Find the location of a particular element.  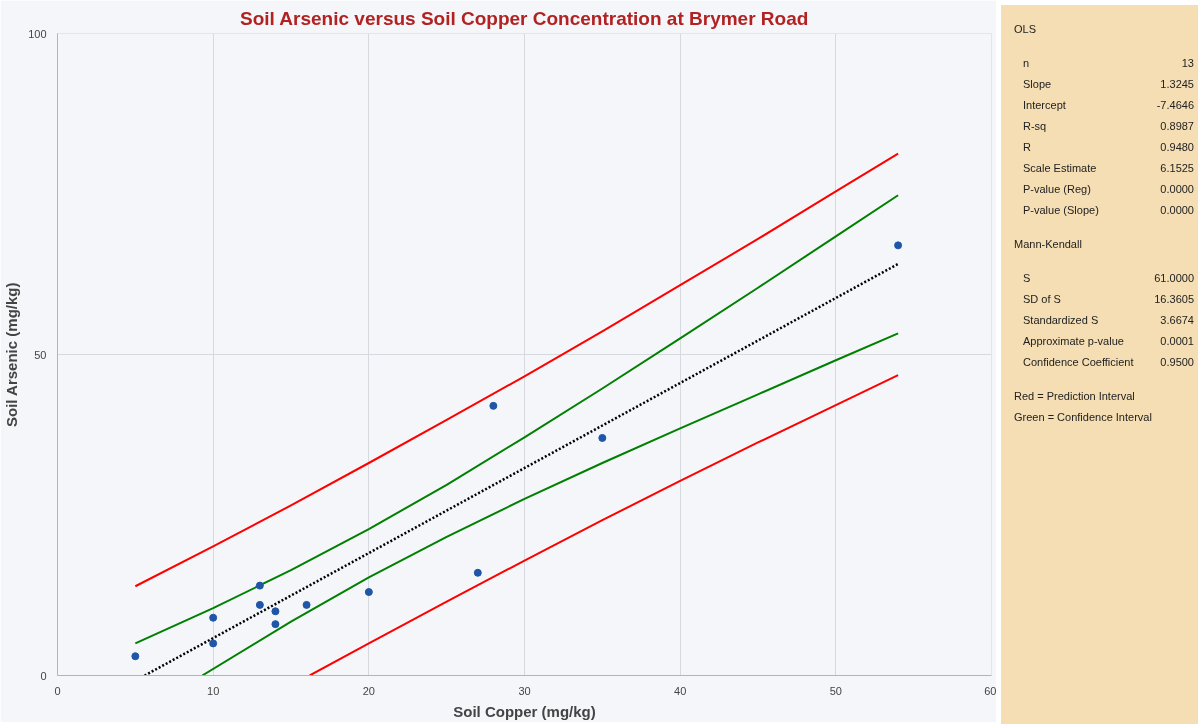

x-tick-label: 20 is located at coordinates (368, 690).